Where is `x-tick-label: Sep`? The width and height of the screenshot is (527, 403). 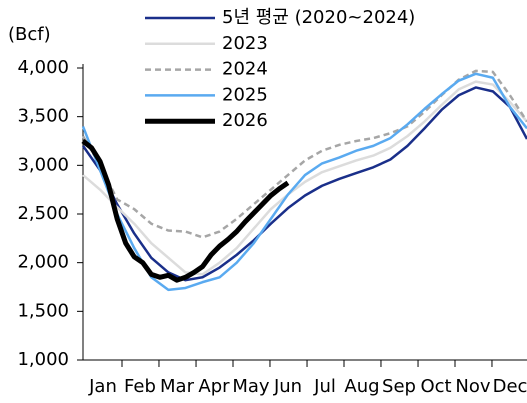 x-tick-label: Sep is located at coordinates (399, 386).